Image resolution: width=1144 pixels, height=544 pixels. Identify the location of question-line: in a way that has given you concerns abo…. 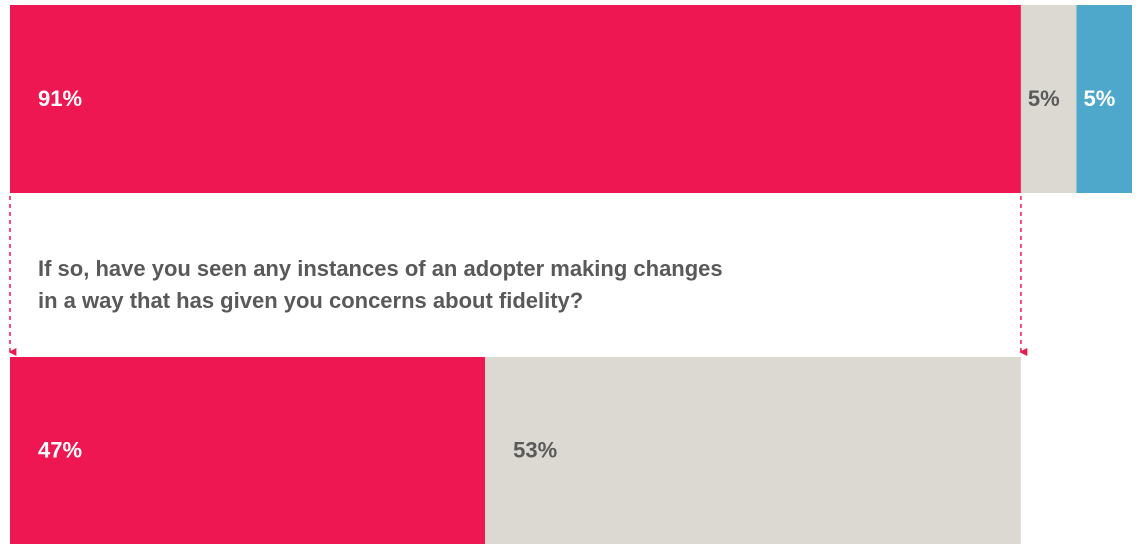
(310, 300).